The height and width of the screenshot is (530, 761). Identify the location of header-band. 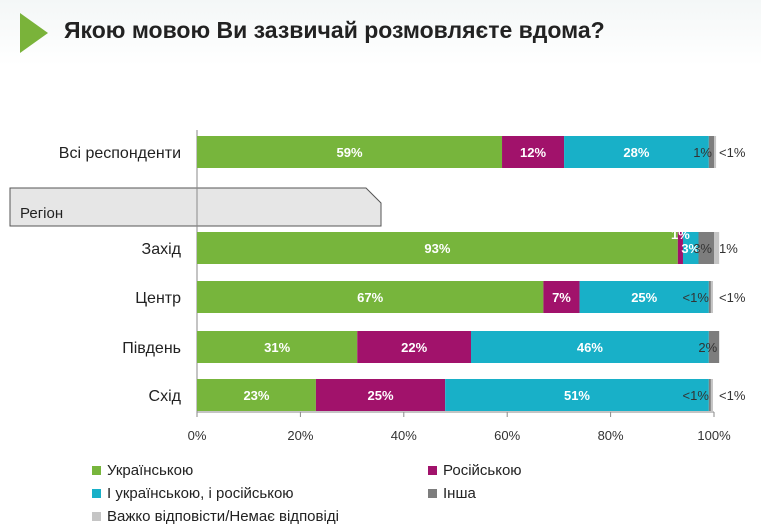
(380, 33).